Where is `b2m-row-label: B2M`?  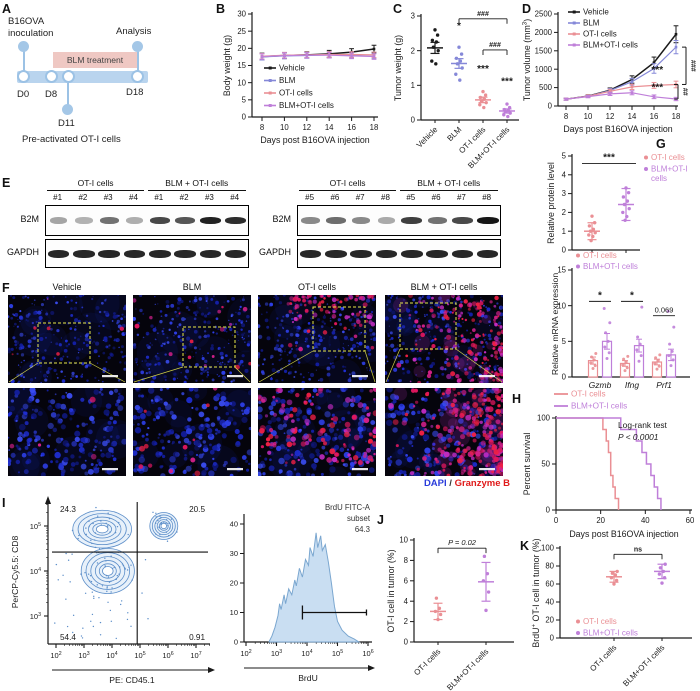 b2m-row-label: B2M is located at coordinates (29, 218).